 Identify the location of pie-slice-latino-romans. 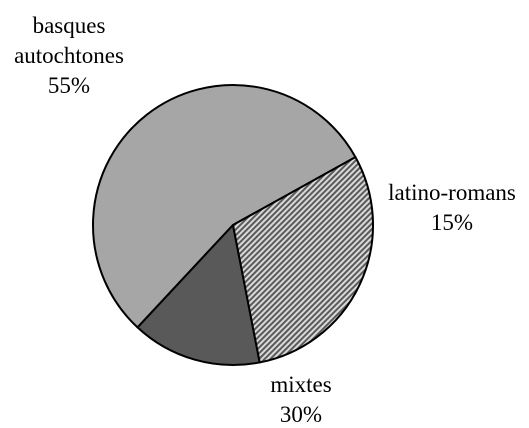
(198, 295).